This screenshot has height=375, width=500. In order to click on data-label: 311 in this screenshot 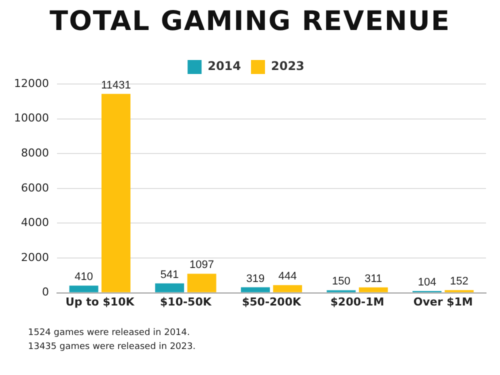, I will do `click(373, 278)`.